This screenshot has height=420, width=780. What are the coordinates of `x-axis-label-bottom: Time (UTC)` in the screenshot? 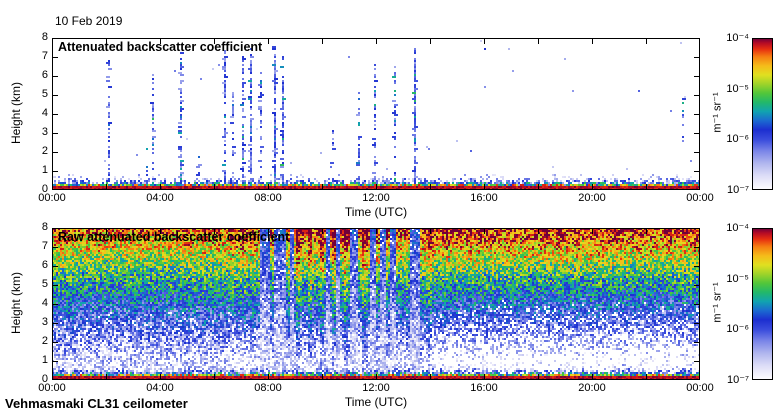 It's located at (376, 402).